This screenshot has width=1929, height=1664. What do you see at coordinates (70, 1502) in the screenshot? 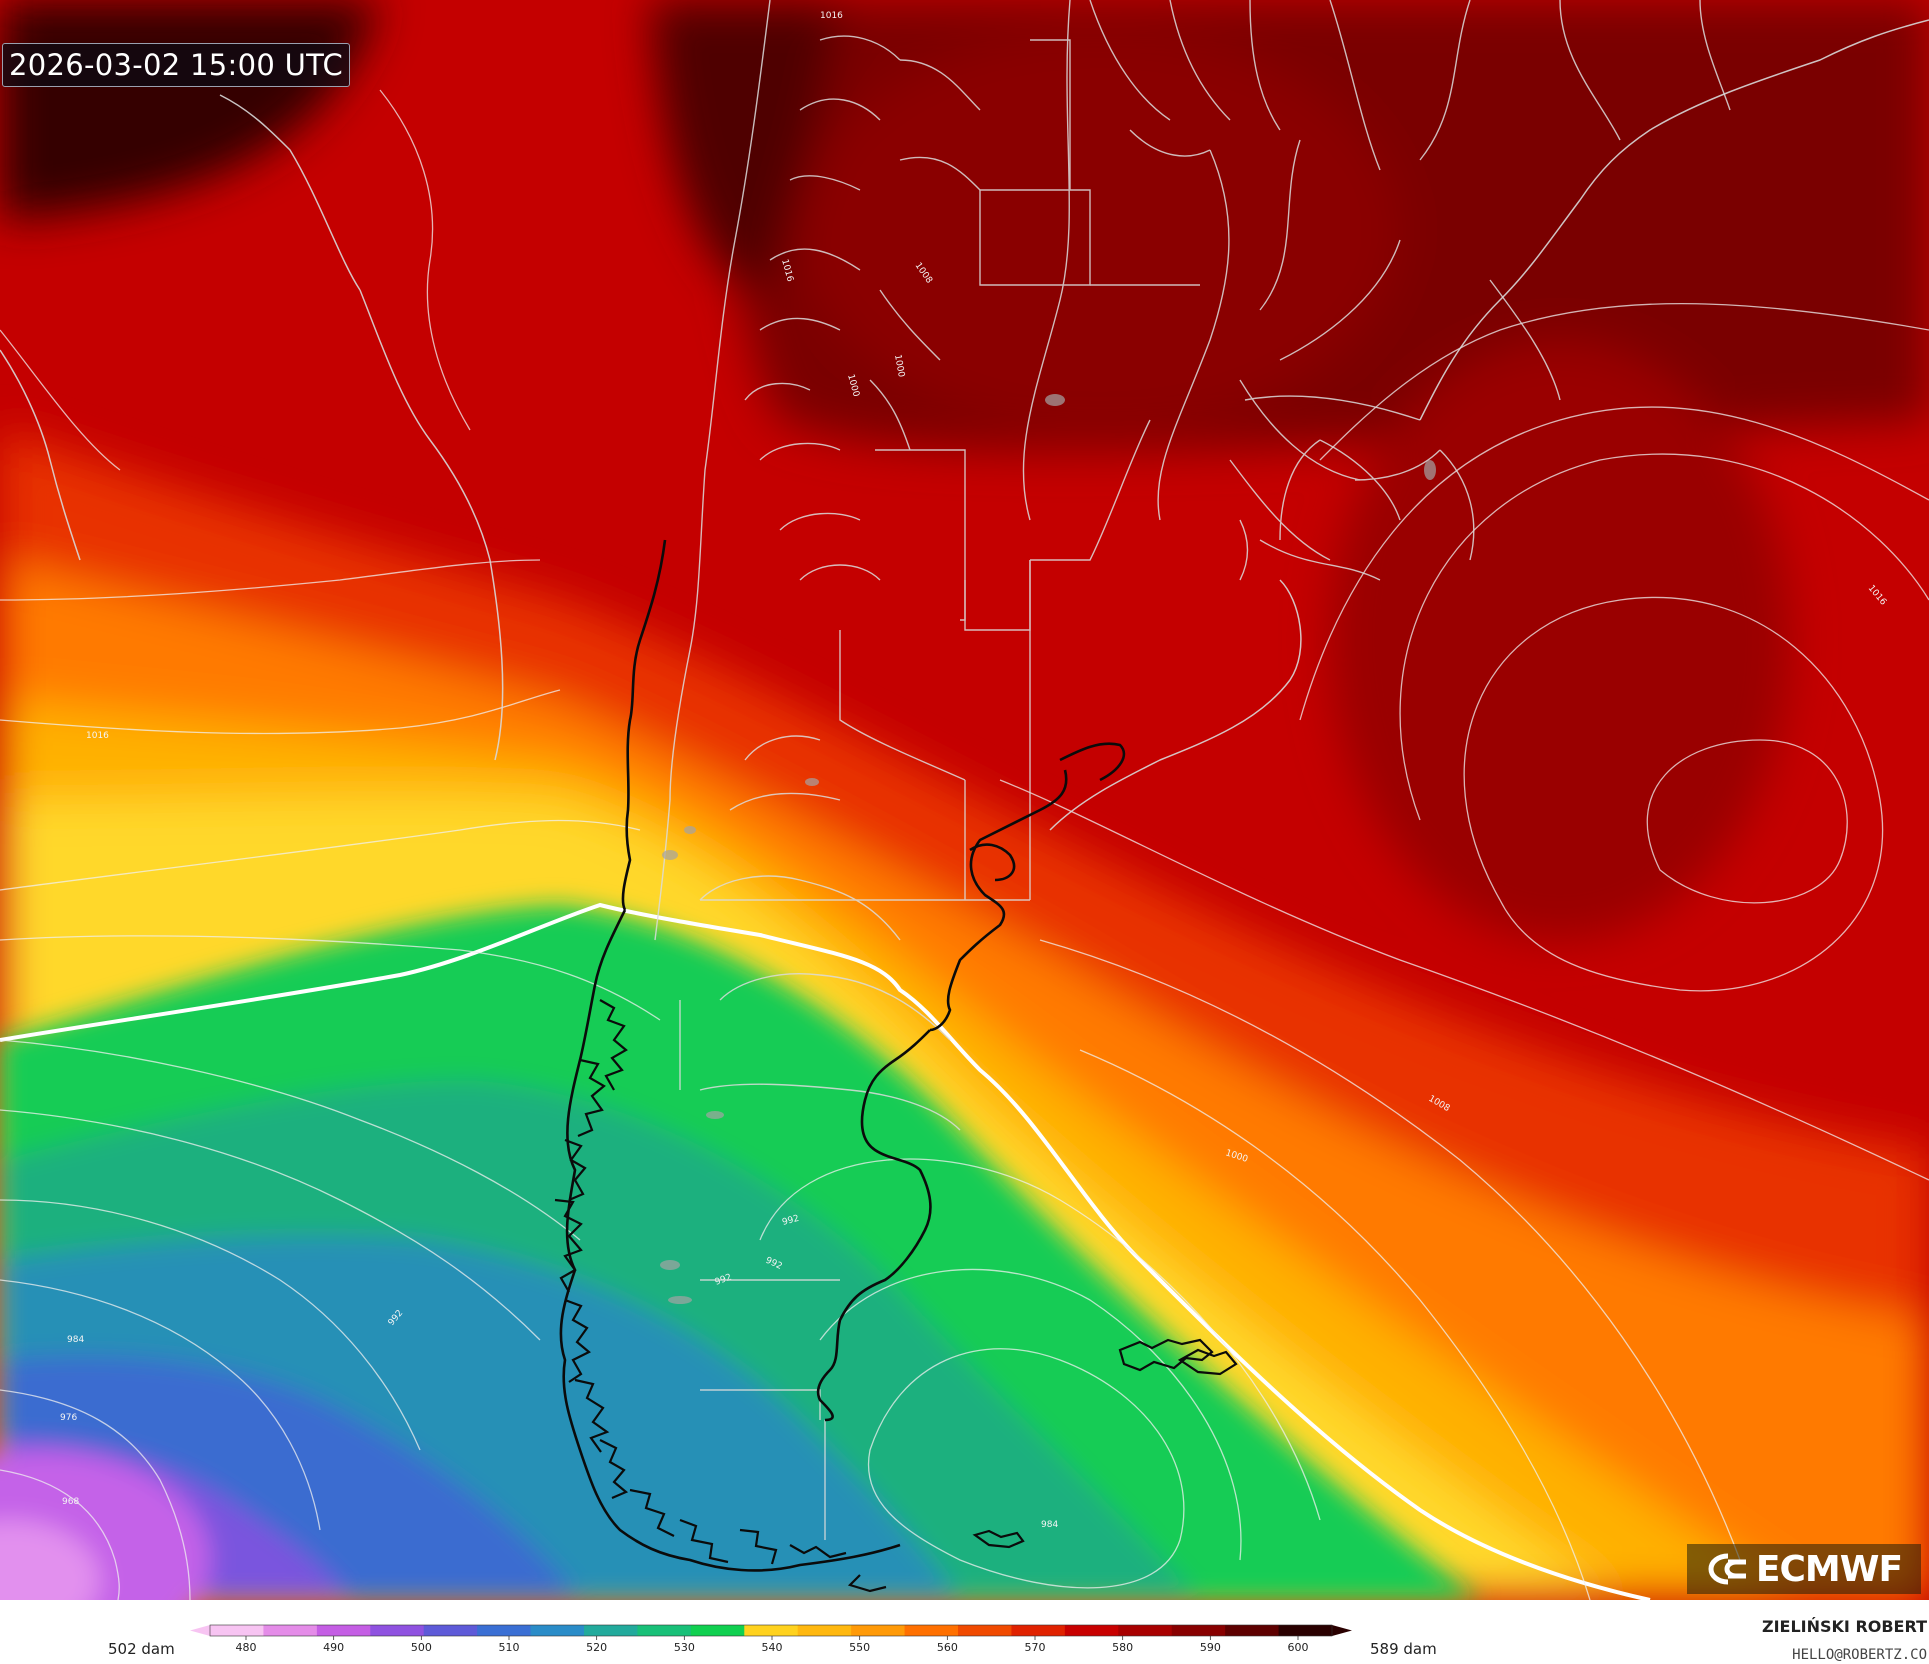
I see `isobar-label: 968` at bounding box center [70, 1502].